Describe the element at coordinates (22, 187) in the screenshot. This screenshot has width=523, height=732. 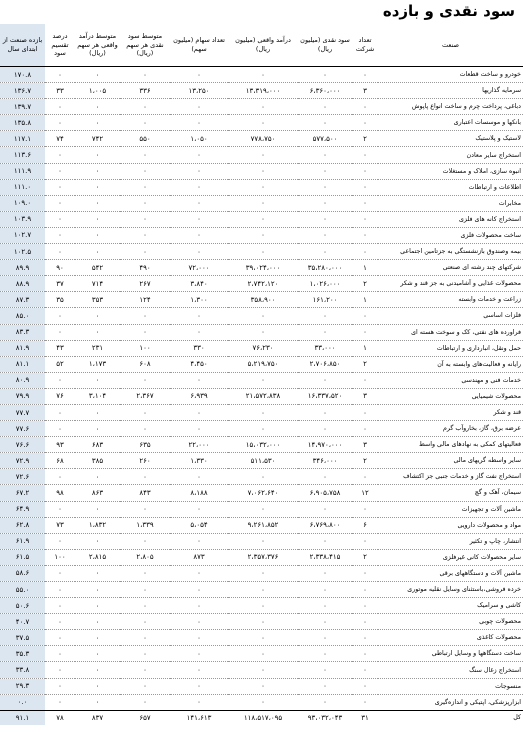
I see `cell: ۱۱۱.۰` at that location.